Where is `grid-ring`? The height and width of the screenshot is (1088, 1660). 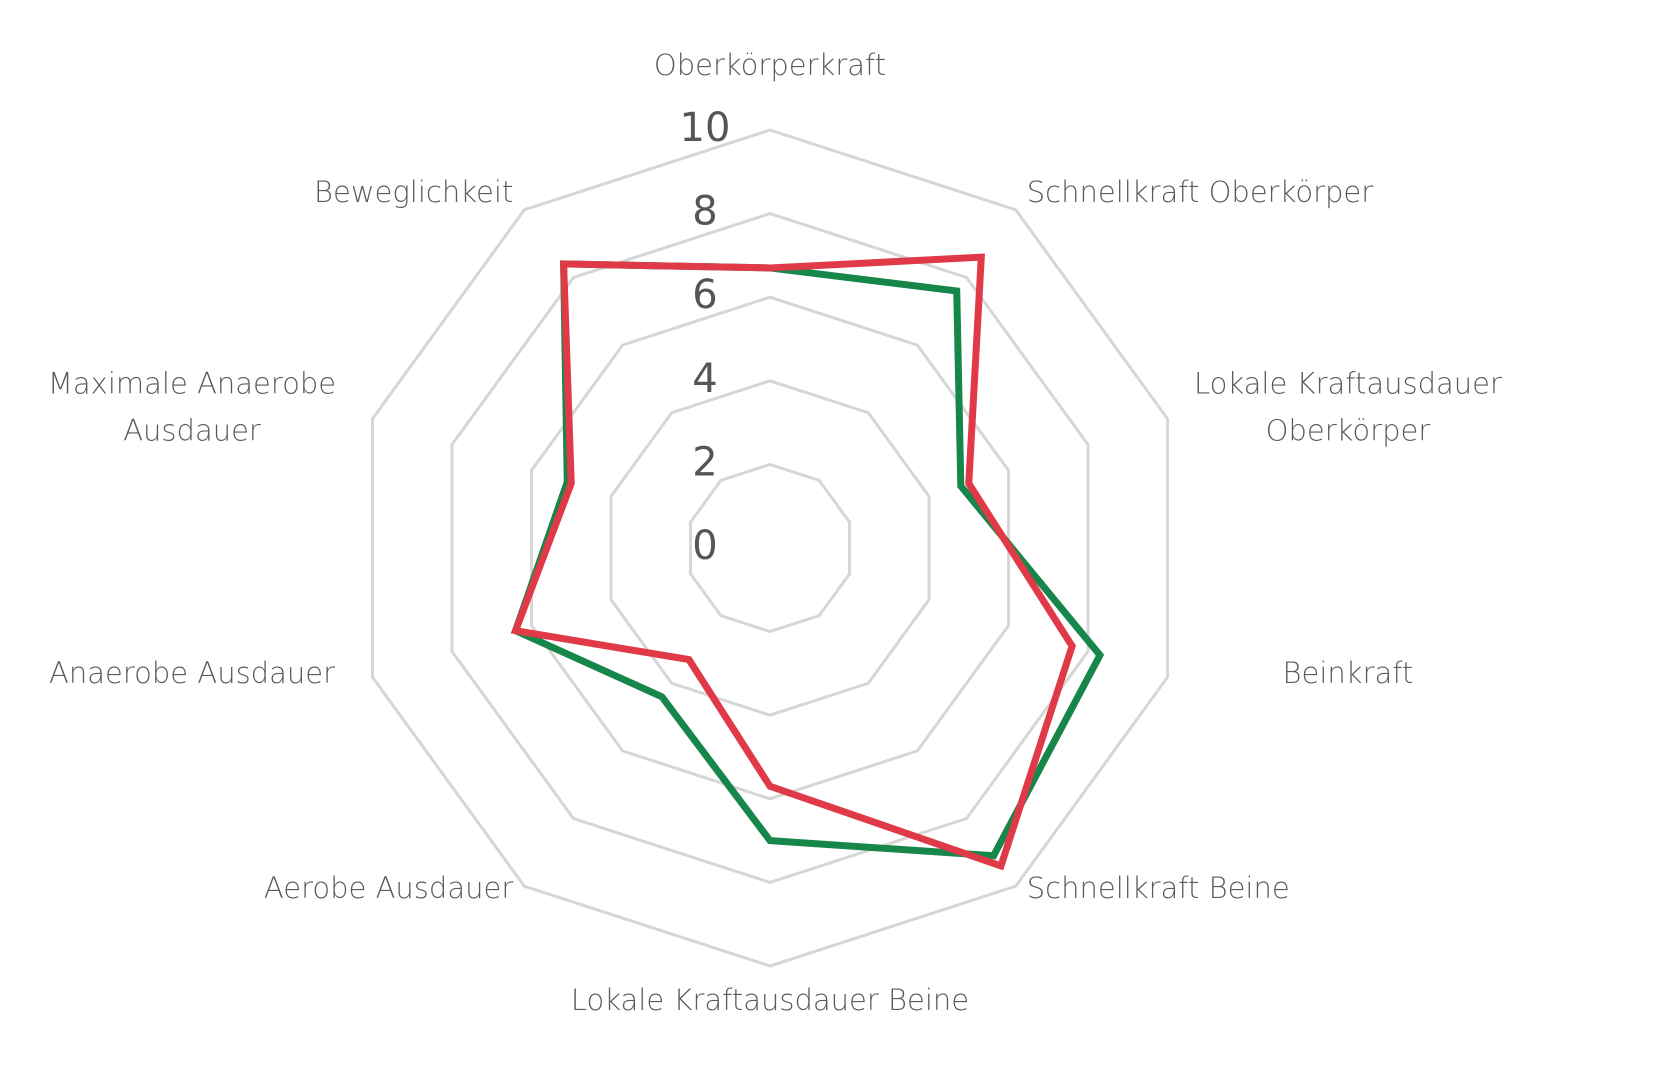
grid-ring is located at coordinates (770, 548).